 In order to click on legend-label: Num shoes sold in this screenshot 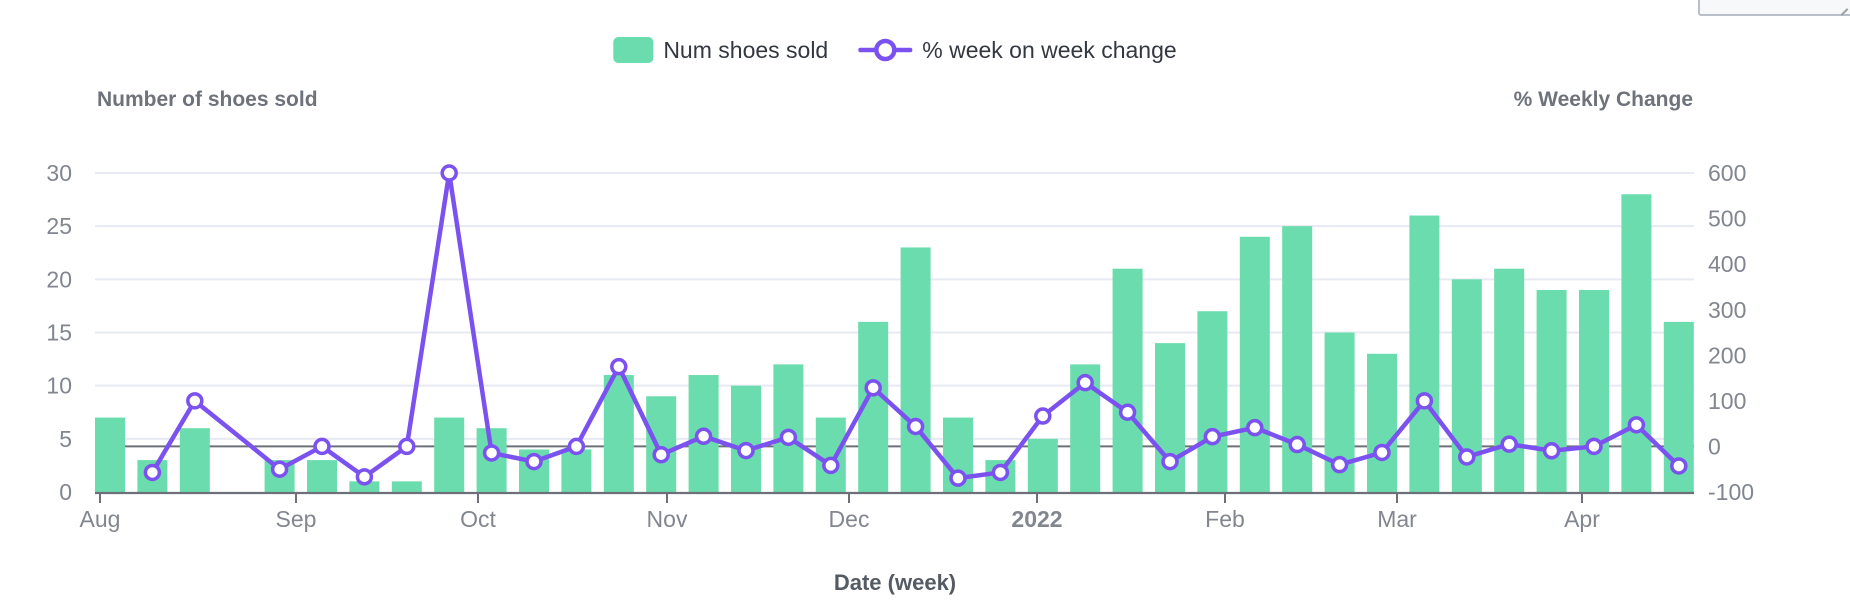, I will do `click(746, 49)`.